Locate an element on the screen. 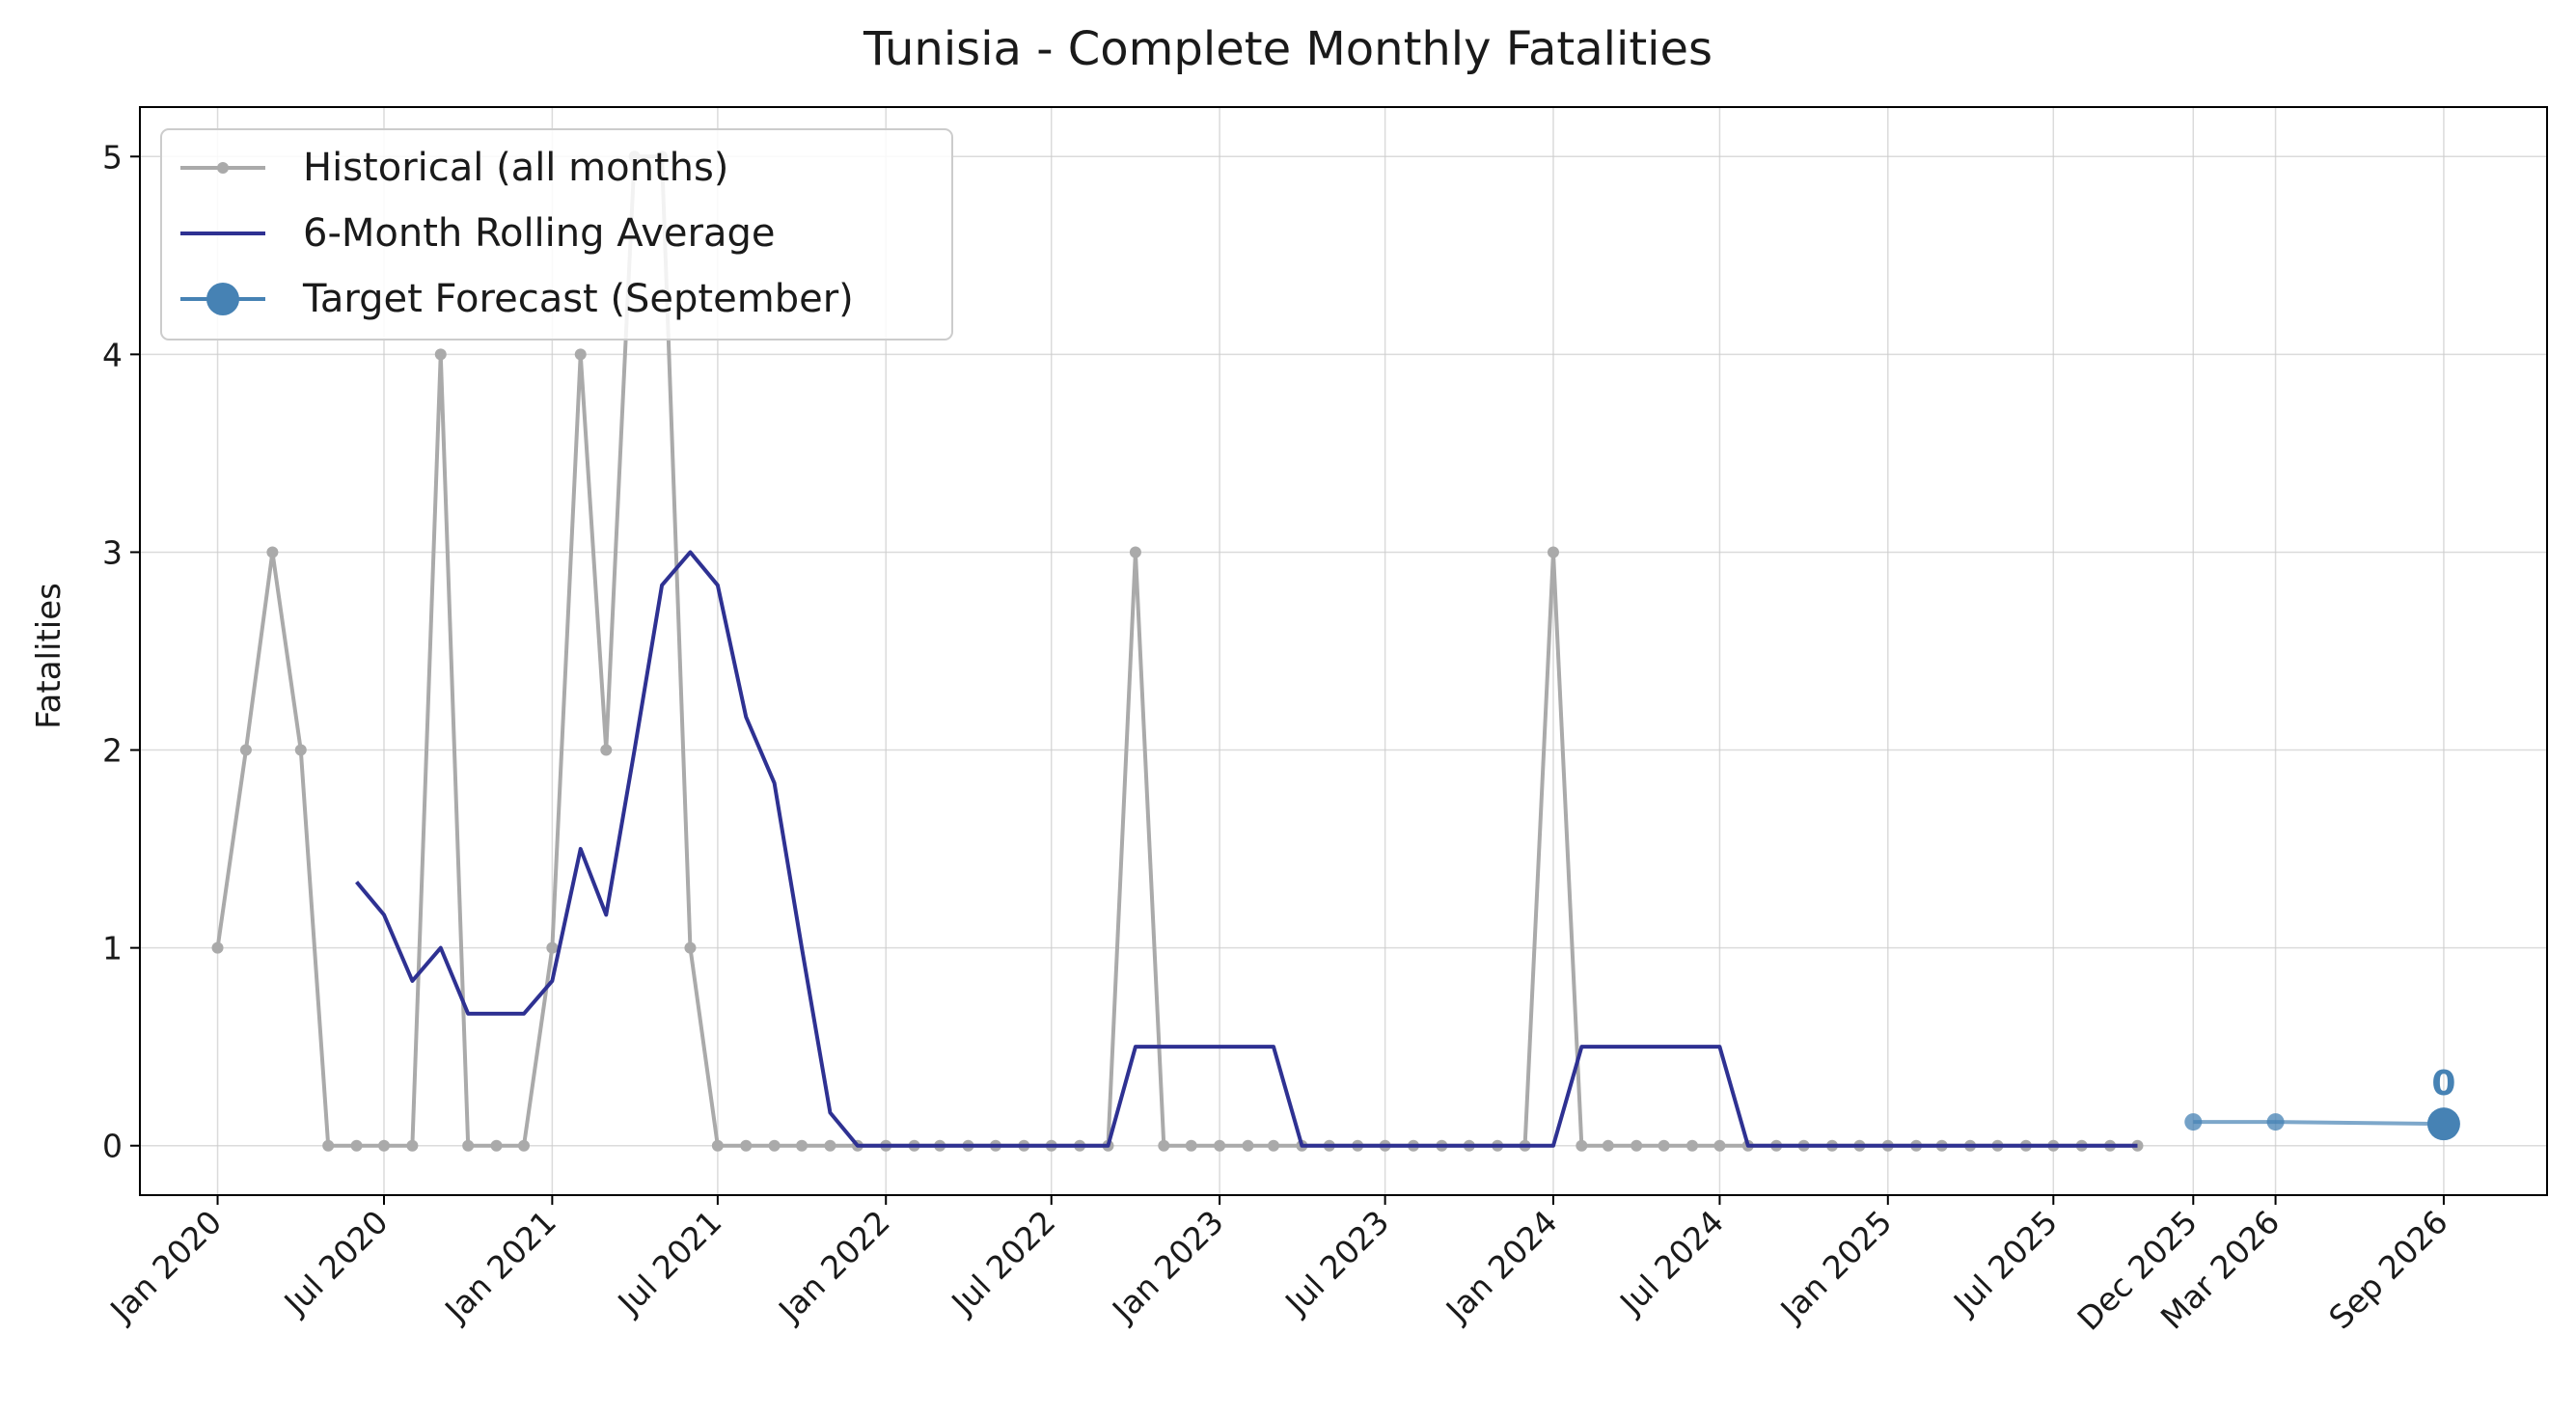 The width and height of the screenshot is (2576, 1417). y-tick-label: 1 is located at coordinates (112, 948).